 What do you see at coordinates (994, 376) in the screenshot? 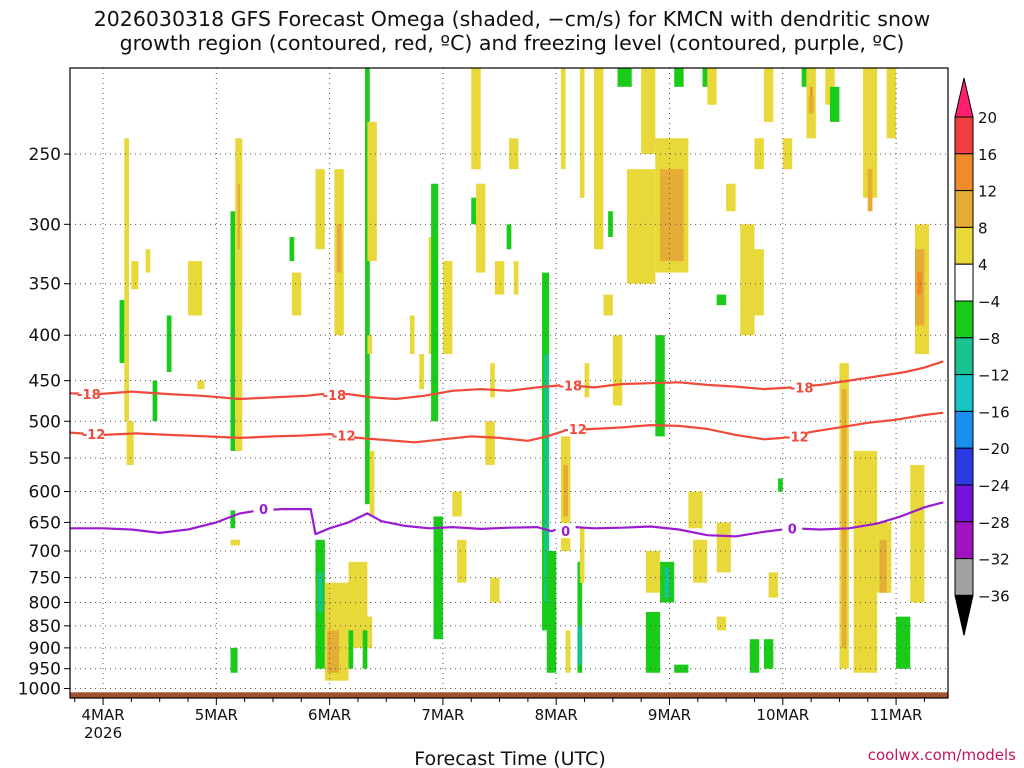
I see `colorbar-label: −12` at bounding box center [994, 376].